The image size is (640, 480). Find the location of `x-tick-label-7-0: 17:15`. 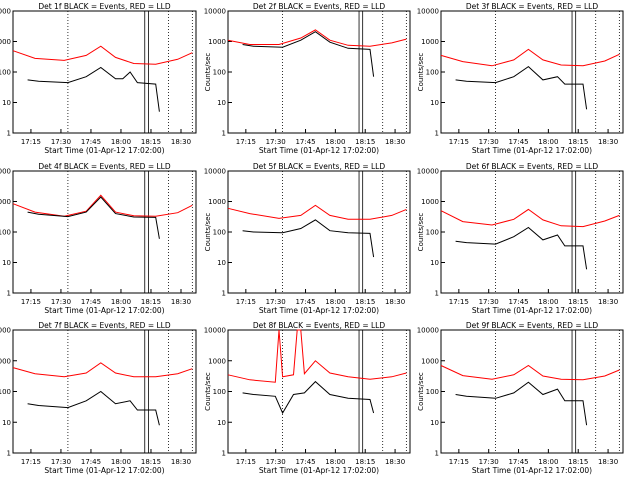

x-tick-label-7-0: 17:15 is located at coordinates (31, 462).